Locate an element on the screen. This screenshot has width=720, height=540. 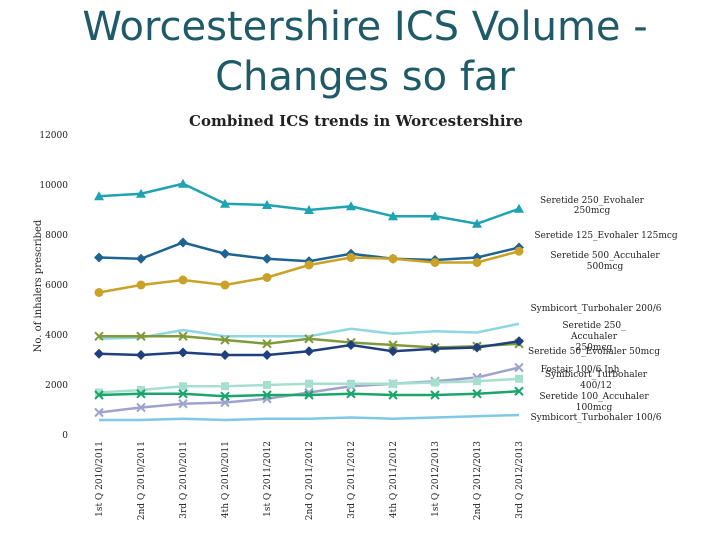
y-axis-ticks: 0 2000 4000 6000 8000 10000 12000 is located at coordinates (53, 286).